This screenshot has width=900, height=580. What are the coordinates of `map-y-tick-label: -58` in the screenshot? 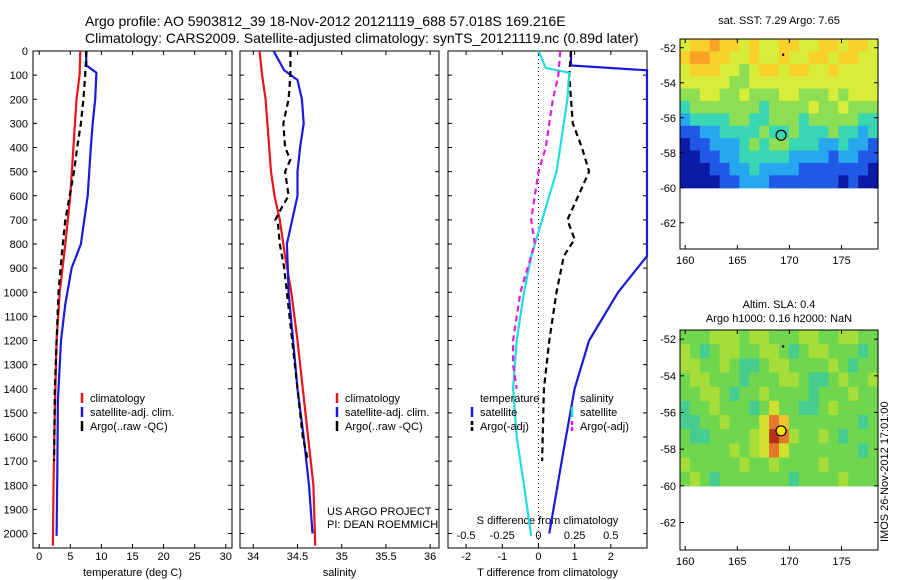 It's located at (668, 450).